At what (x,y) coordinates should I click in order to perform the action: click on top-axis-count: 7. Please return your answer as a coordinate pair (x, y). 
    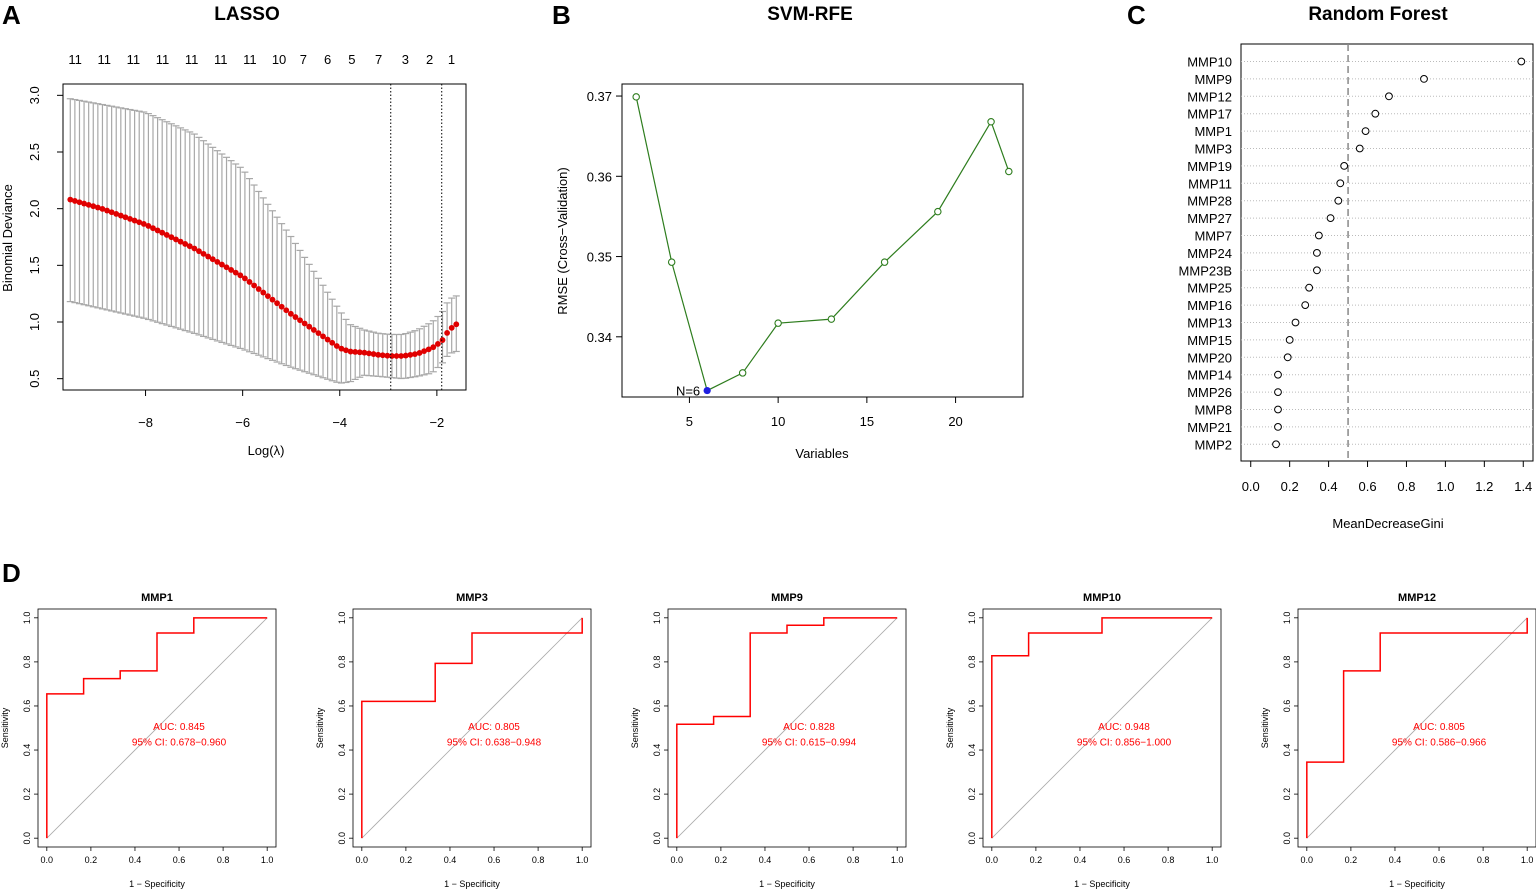
    Looking at the image, I should click on (378, 59).